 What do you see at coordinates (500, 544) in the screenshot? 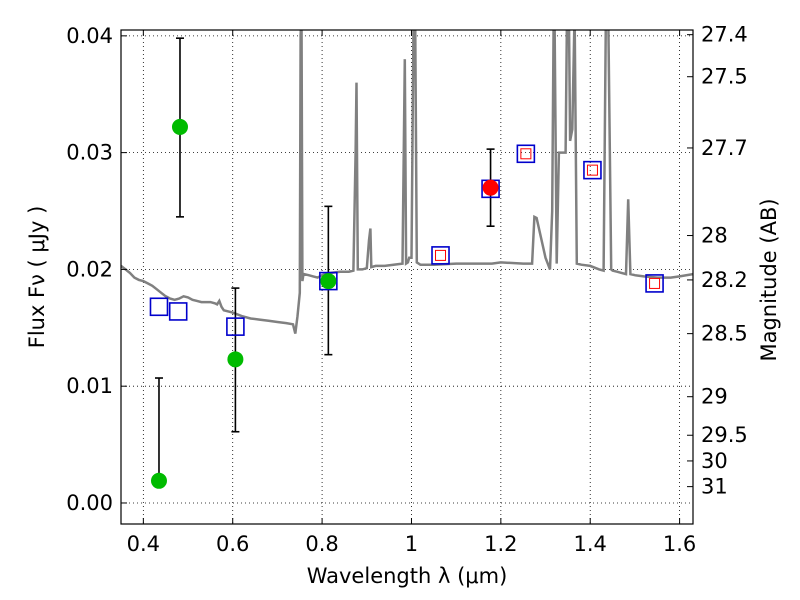
I see `x-tick-label: 1.2` at bounding box center [500, 544].